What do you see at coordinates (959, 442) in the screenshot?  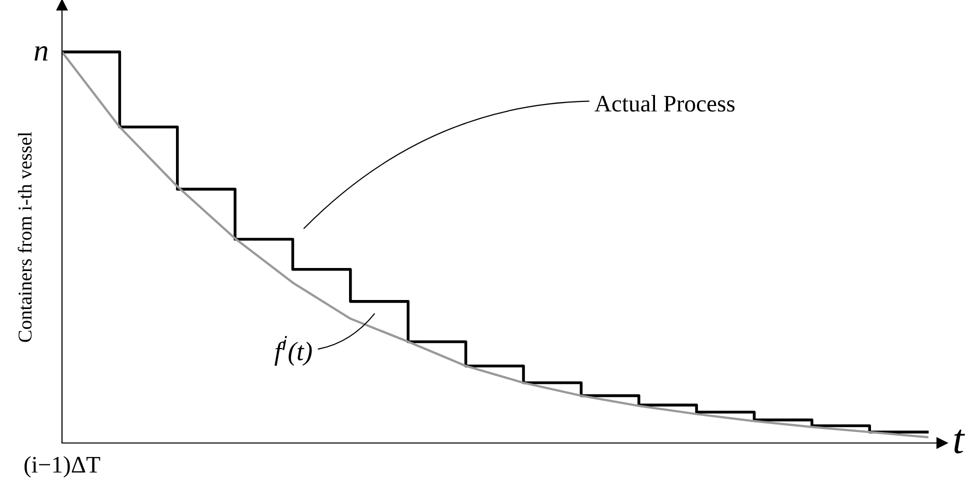 I see `x-axis-title: t` at bounding box center [959, 442].